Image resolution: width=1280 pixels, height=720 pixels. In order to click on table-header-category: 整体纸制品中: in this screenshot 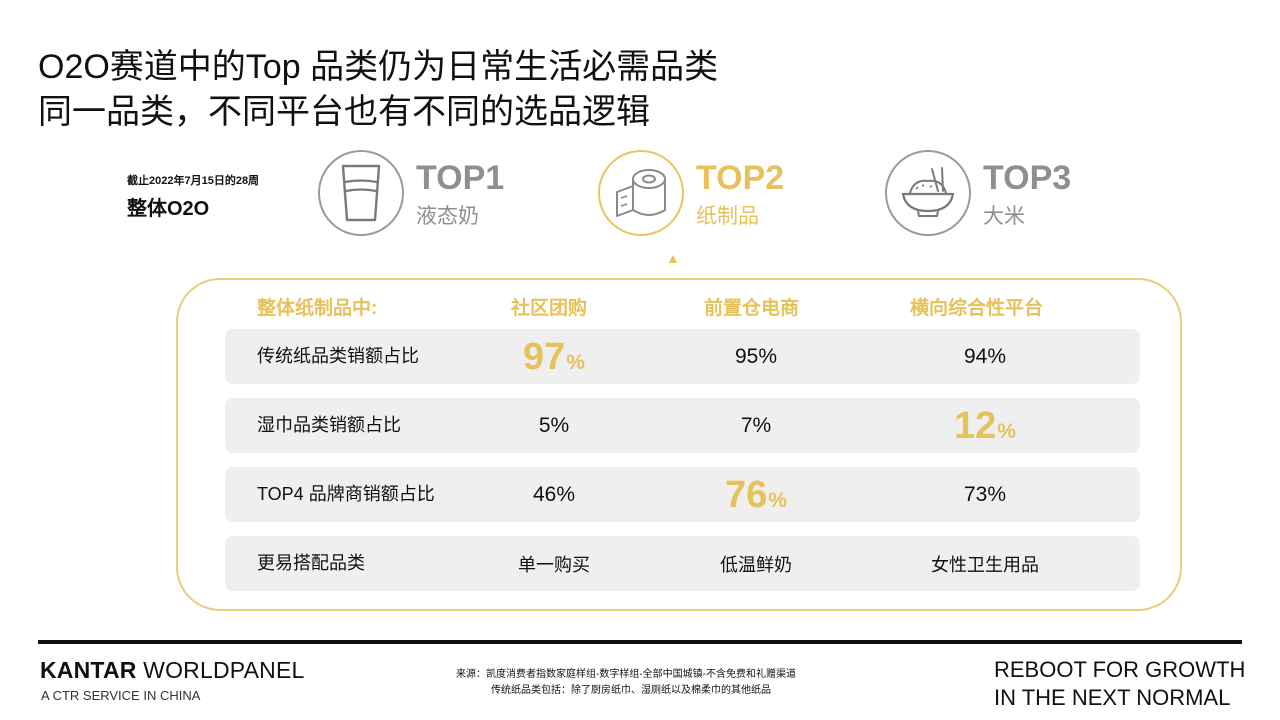, I will do `click(317, 308)`.